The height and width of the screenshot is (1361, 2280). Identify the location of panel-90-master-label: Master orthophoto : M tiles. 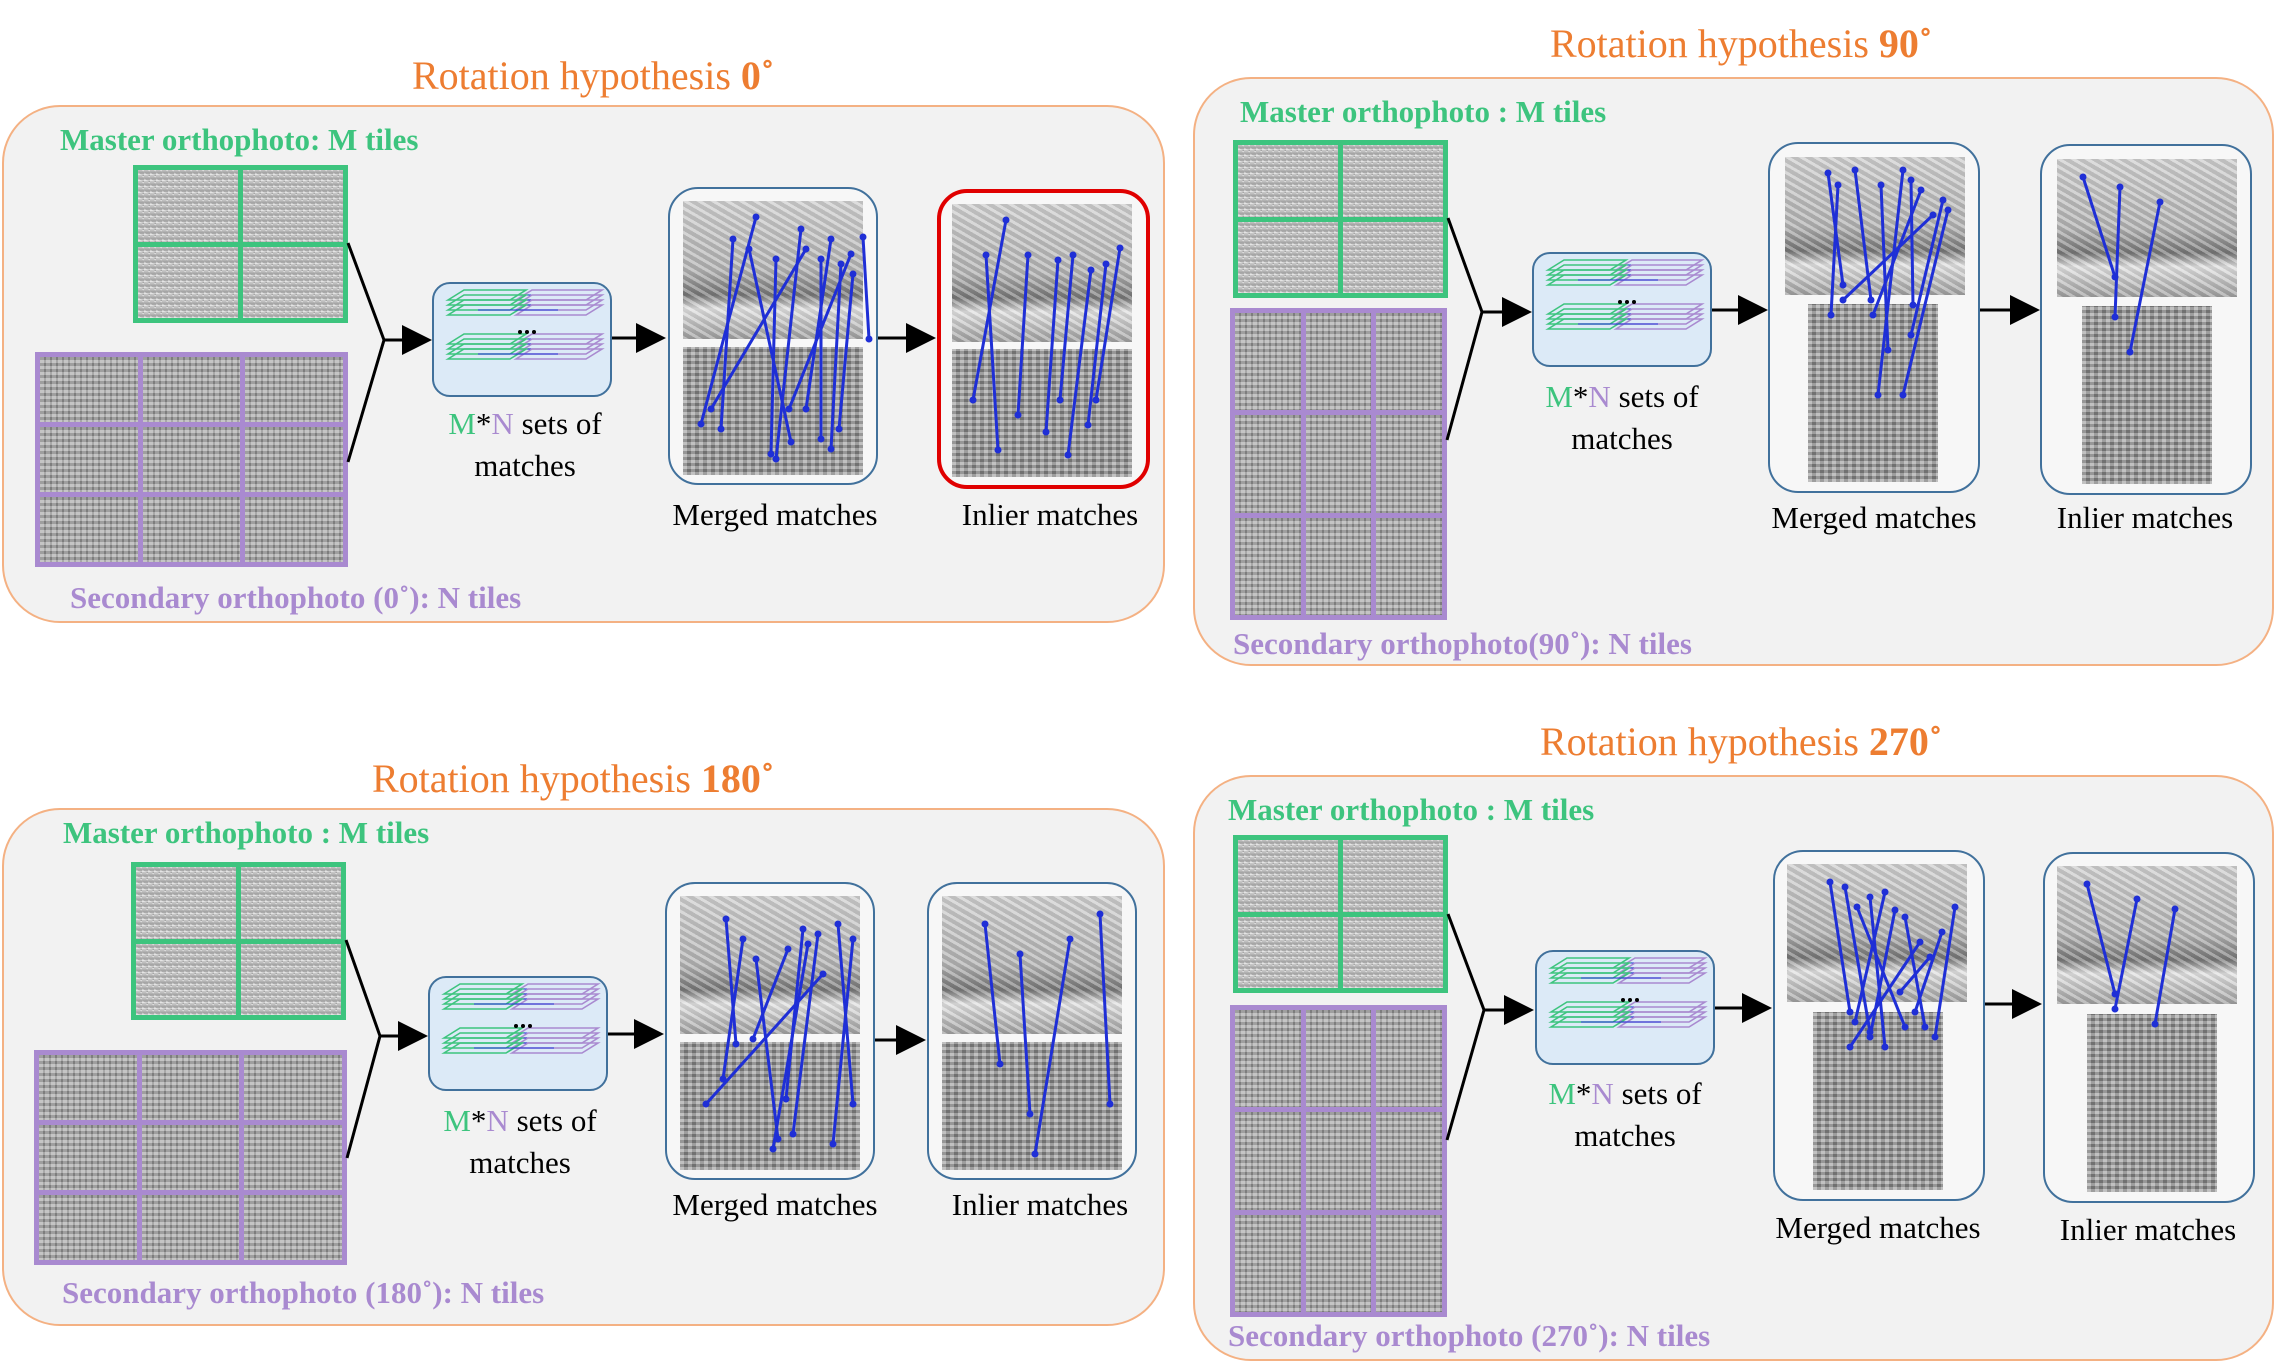
(1423, 111).